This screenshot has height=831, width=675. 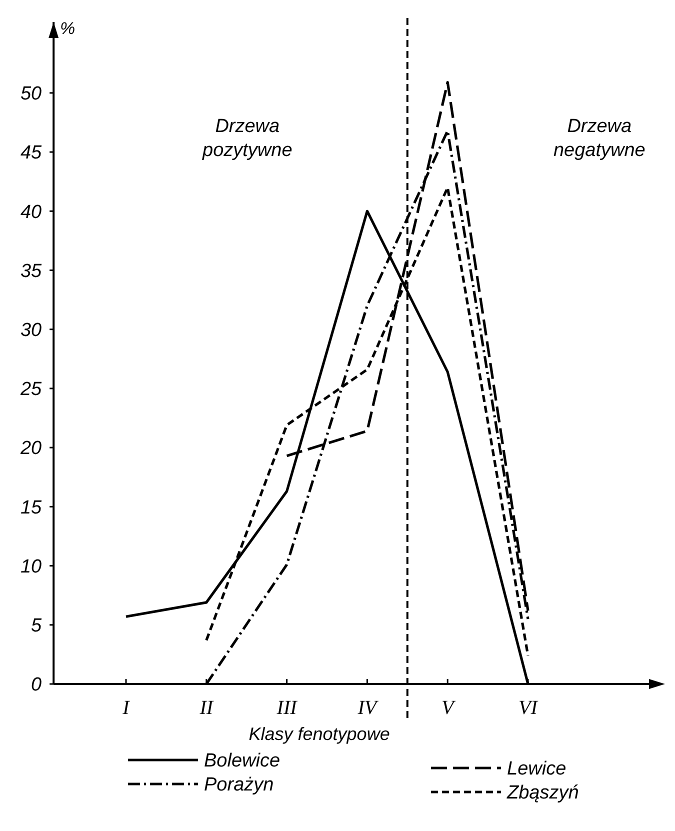 What do you see at coordinates (31, 507) in the screenshot?
I see `y-tick-label: 15` at bounding box center [31, 507].